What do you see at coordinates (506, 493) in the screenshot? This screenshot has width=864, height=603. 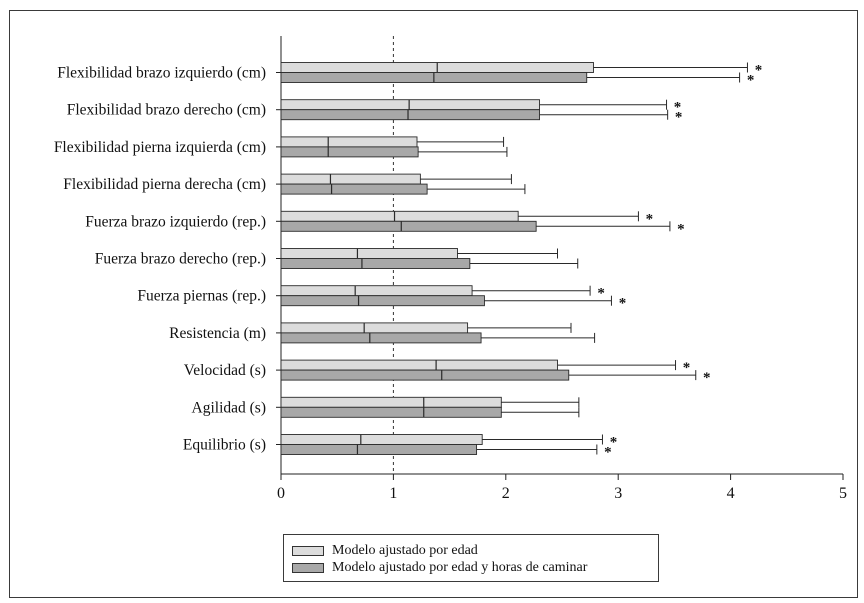 I see `x-tick-label: 2` at bounding box center [506, 493].